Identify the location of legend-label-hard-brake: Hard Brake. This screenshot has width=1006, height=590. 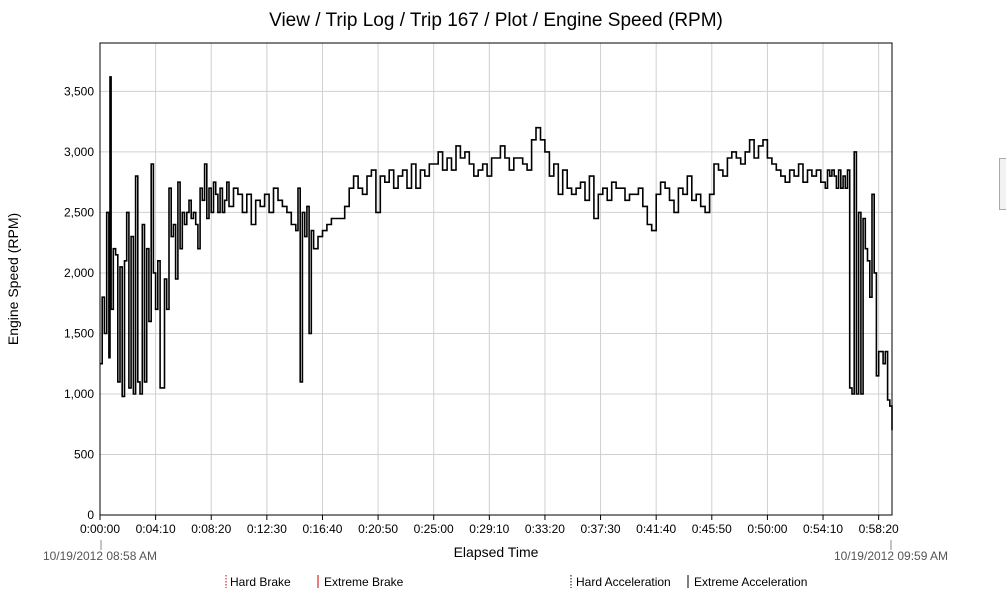
(260, 582).